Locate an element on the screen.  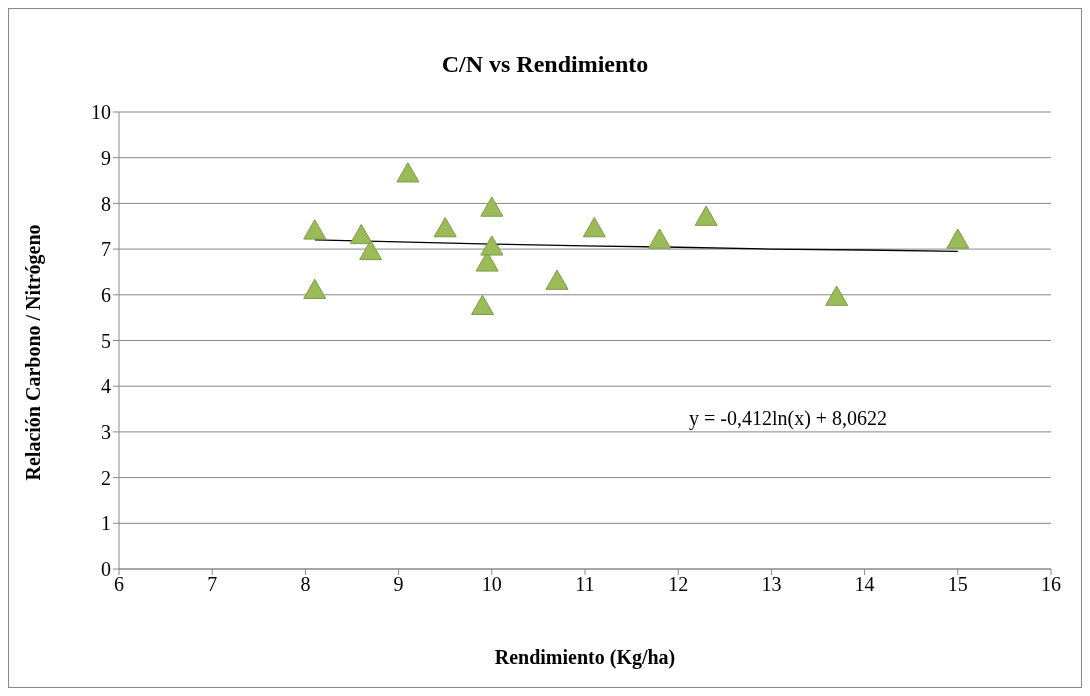
y-tick-label: 4 is located at coordinates (106, 386).